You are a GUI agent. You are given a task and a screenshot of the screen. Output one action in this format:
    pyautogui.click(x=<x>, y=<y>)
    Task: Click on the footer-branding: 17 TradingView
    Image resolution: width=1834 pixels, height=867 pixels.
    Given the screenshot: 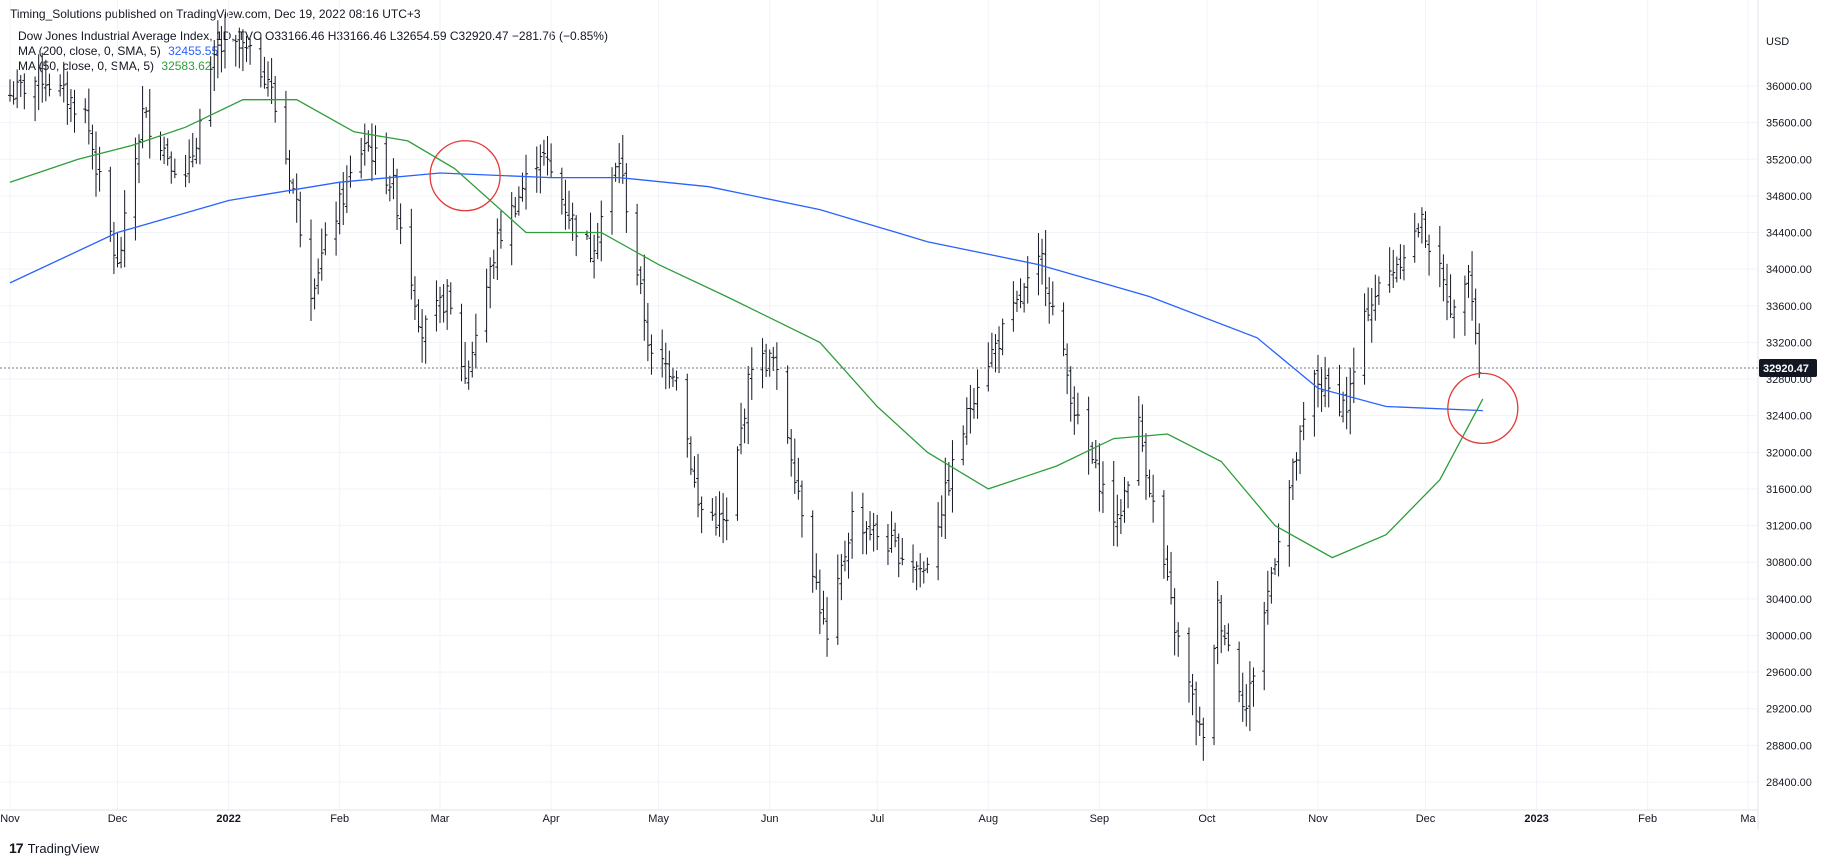 What is the action you would take?
    pyautogui.click(x=54, y=848)
    